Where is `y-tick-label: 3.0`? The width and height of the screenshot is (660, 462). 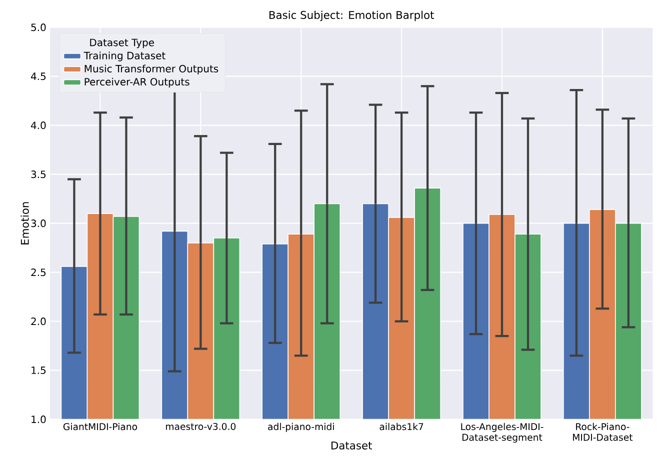
y-tick-label: 3.0 is located at coordinates (38, 224).